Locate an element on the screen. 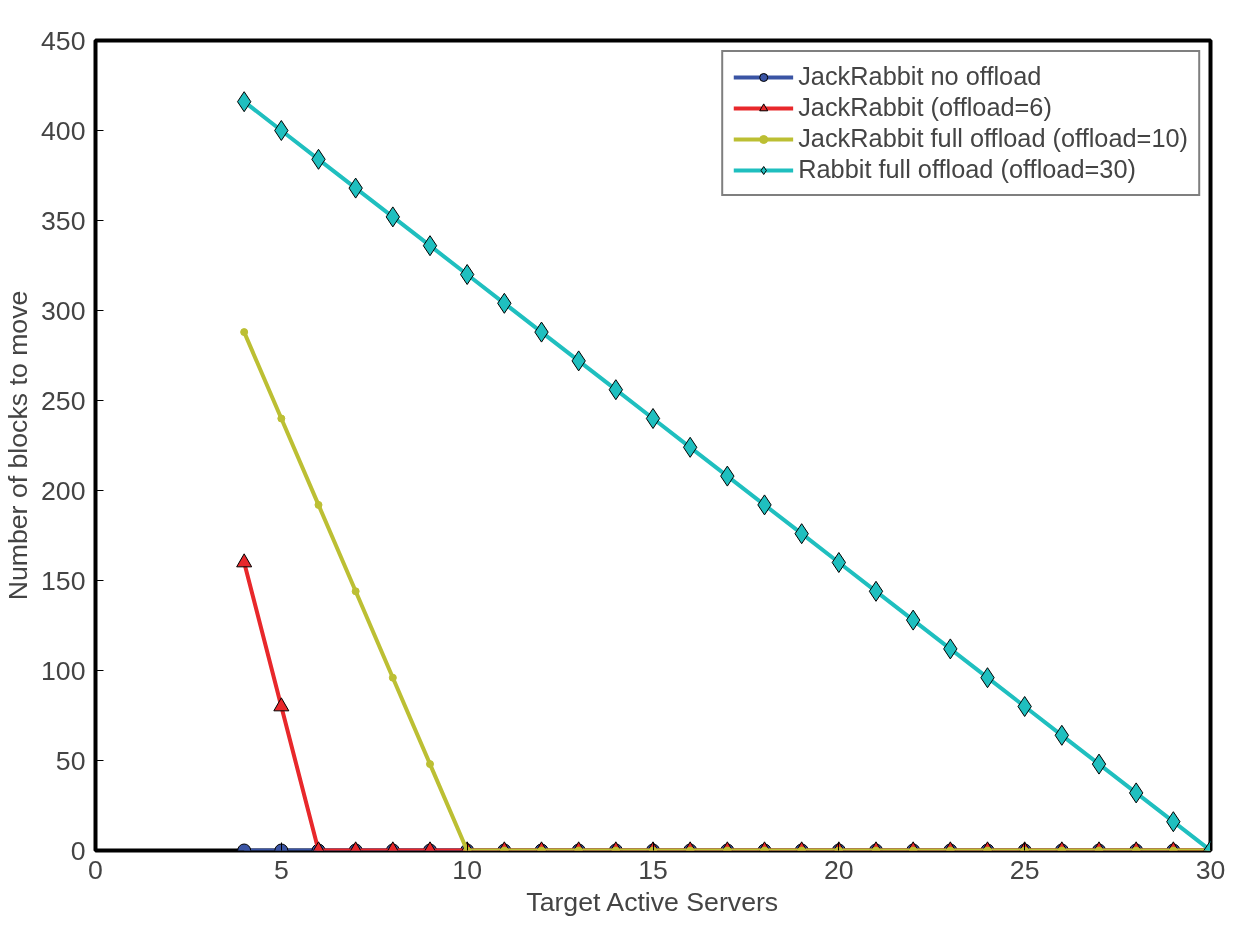  x-tick-label: 30 is located at coordinates (1210, 869).